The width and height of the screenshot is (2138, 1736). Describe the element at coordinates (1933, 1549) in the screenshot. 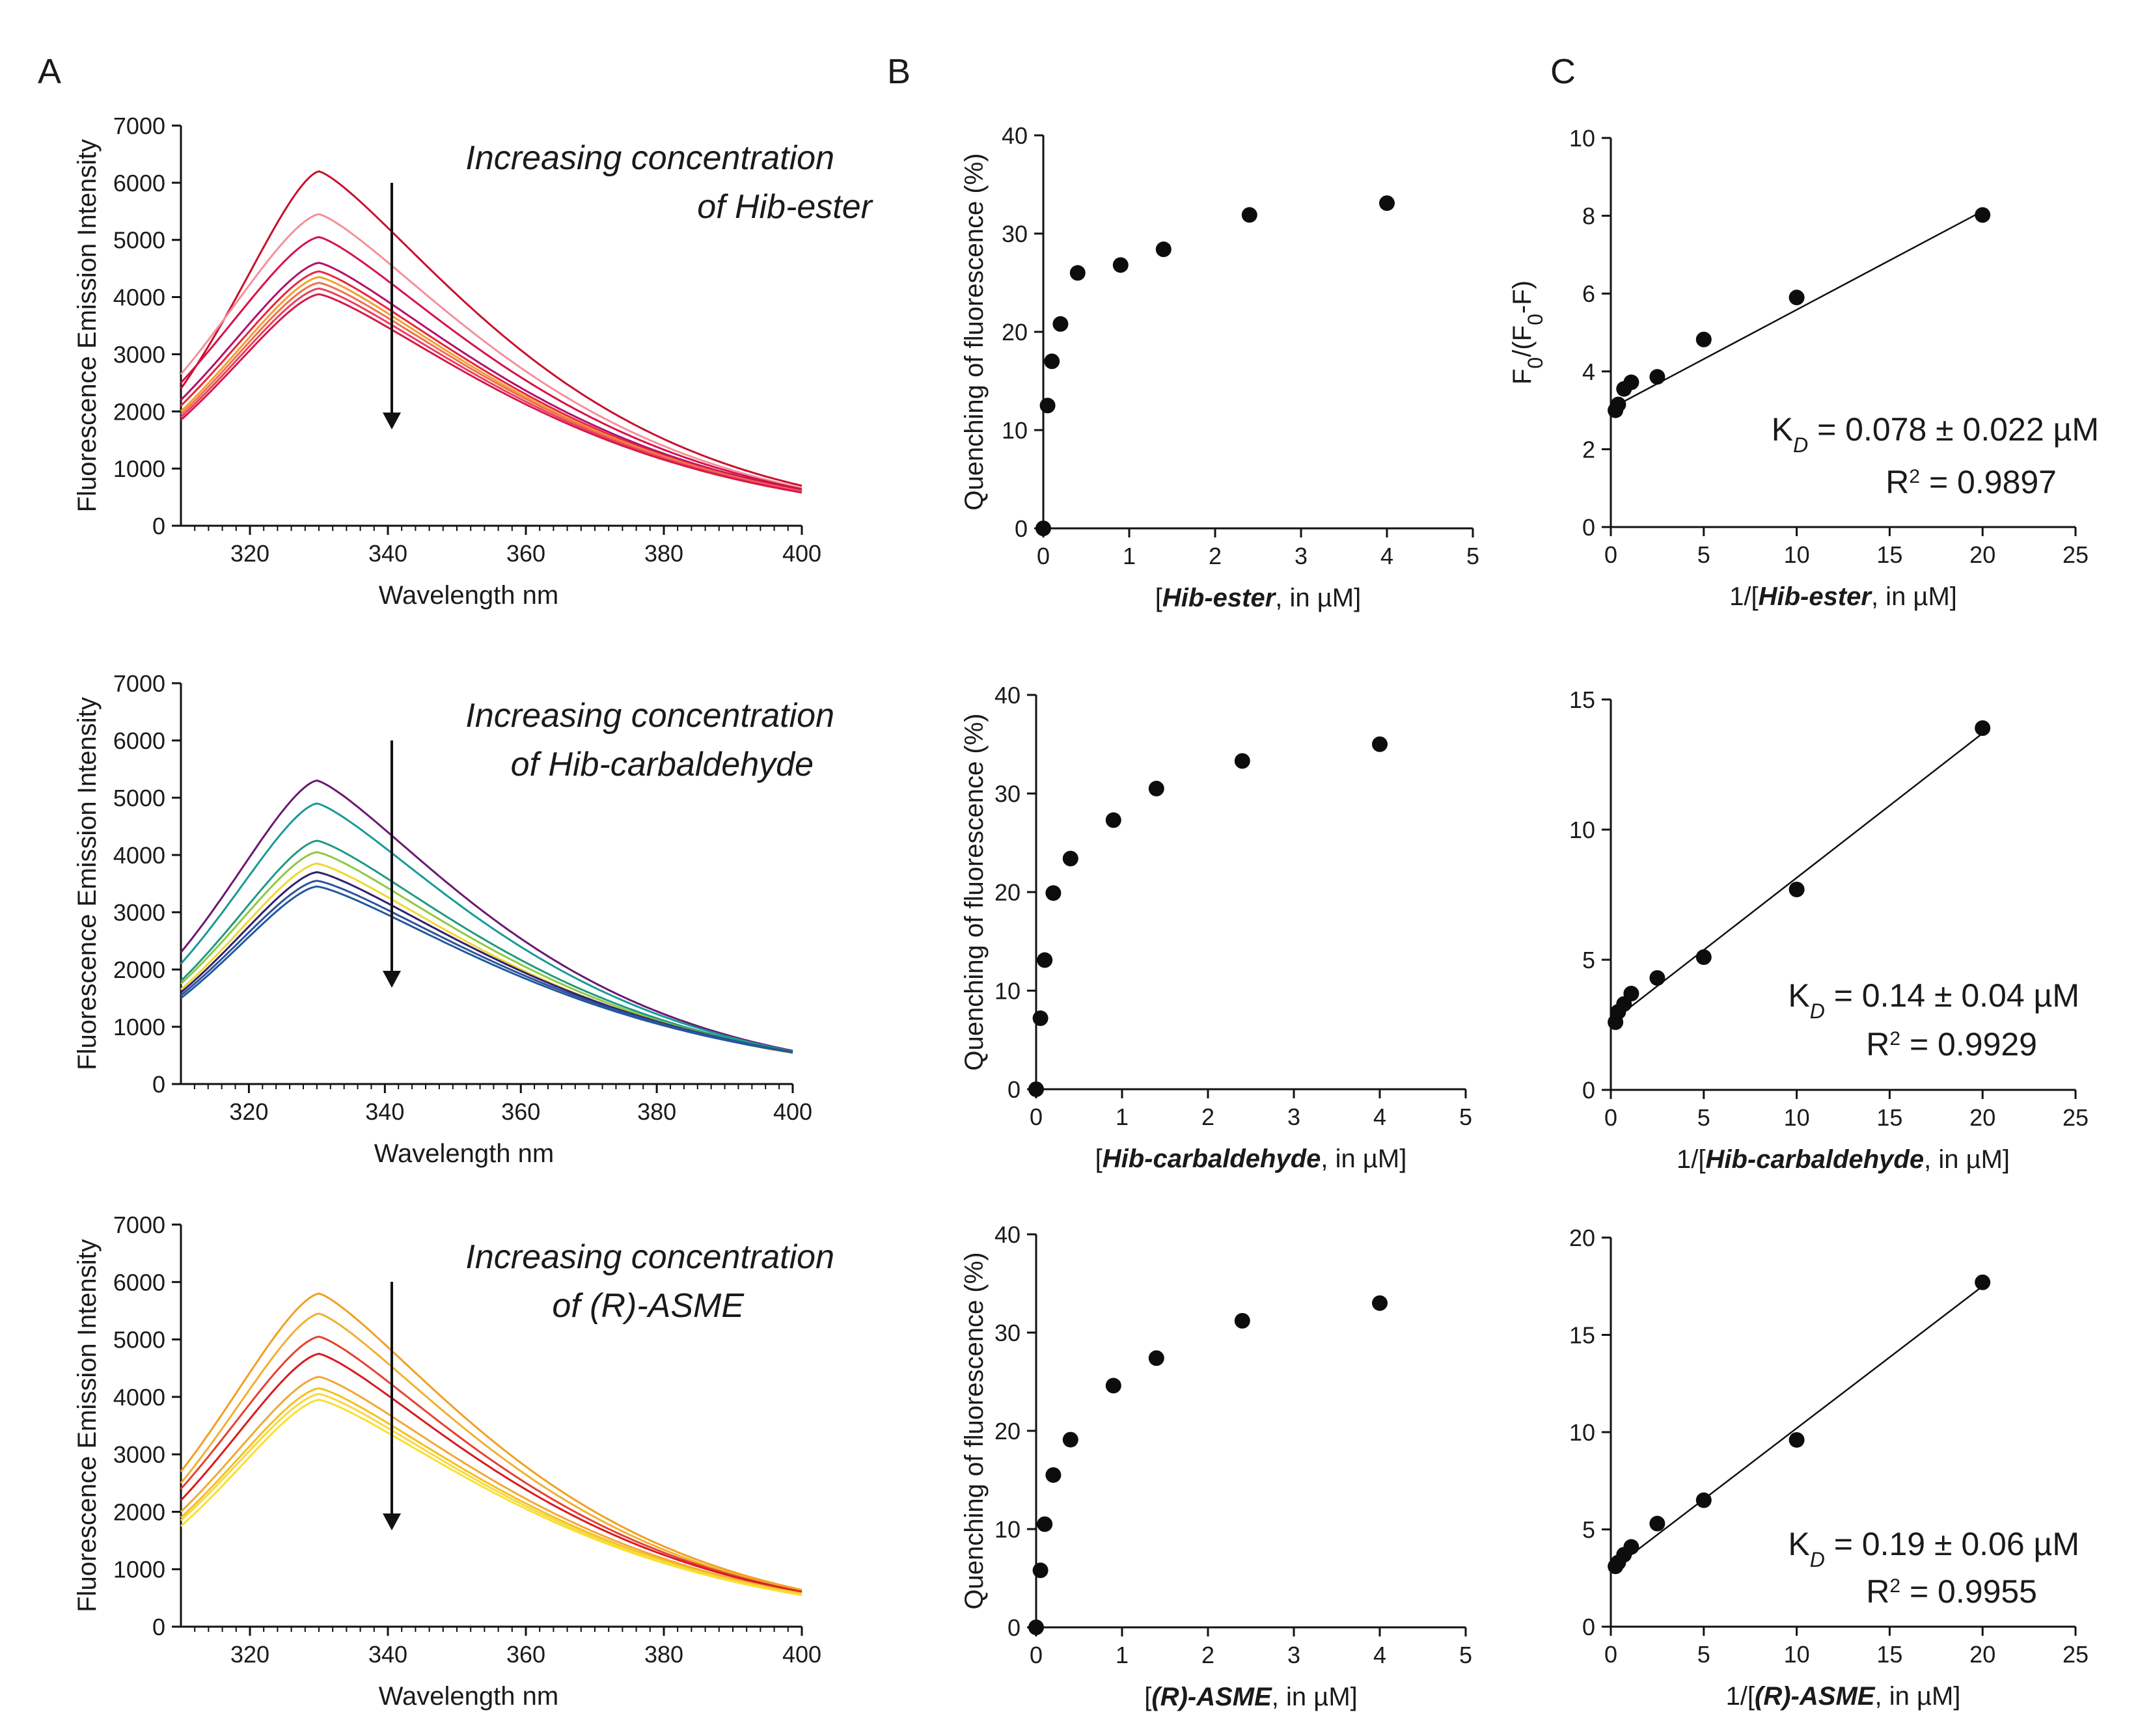

I see `kd-value: KD = 0.19 ± 0.06 µM` at that location.